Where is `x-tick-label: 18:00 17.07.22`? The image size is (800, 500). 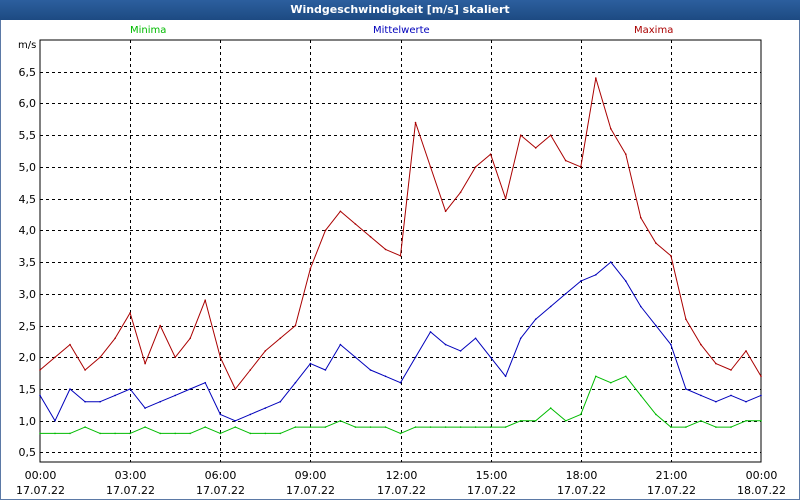 x-tick-label: 18:00 17.07.22 is located at coordinates (582, 483).